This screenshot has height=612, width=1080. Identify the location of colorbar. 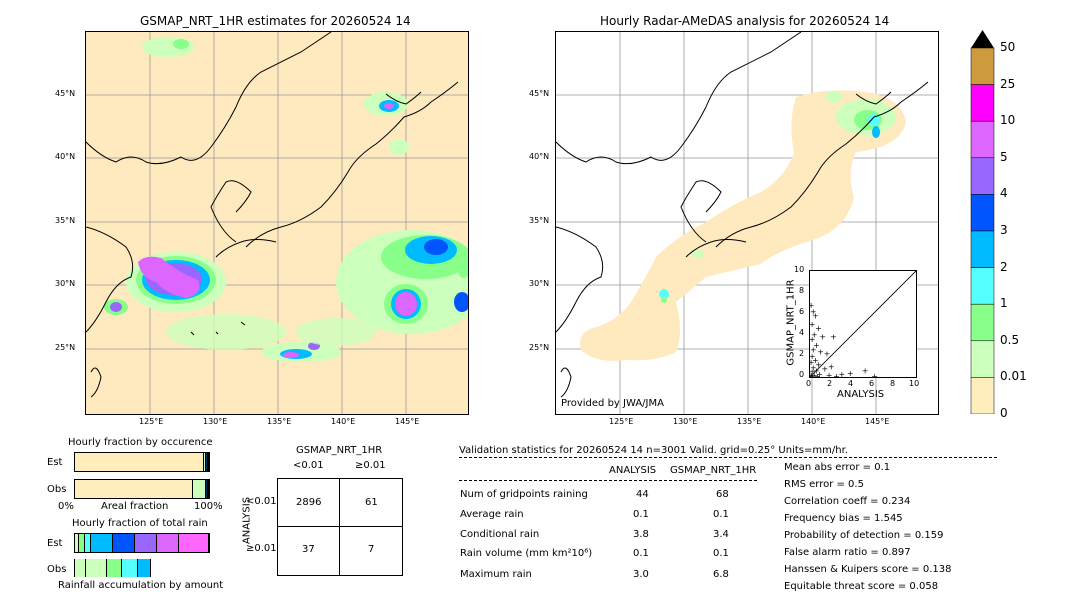
(982, 222).